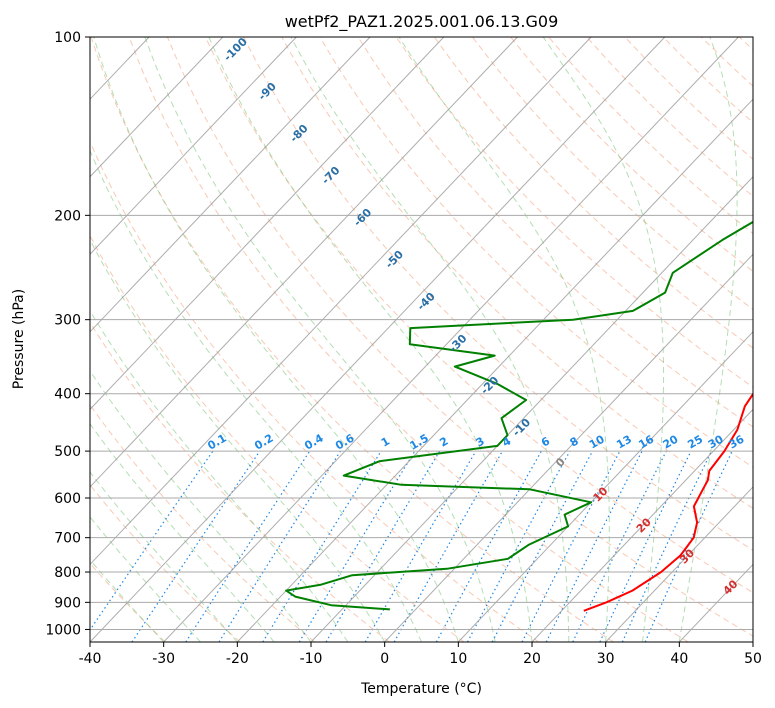 The width and height of the screenshot is (775, 708). Describe the element at coordinates (420, 654) in the screenshot. I see `x-axis: -40 -30 -20 -10 0 10 20 30 40 50` at that location.